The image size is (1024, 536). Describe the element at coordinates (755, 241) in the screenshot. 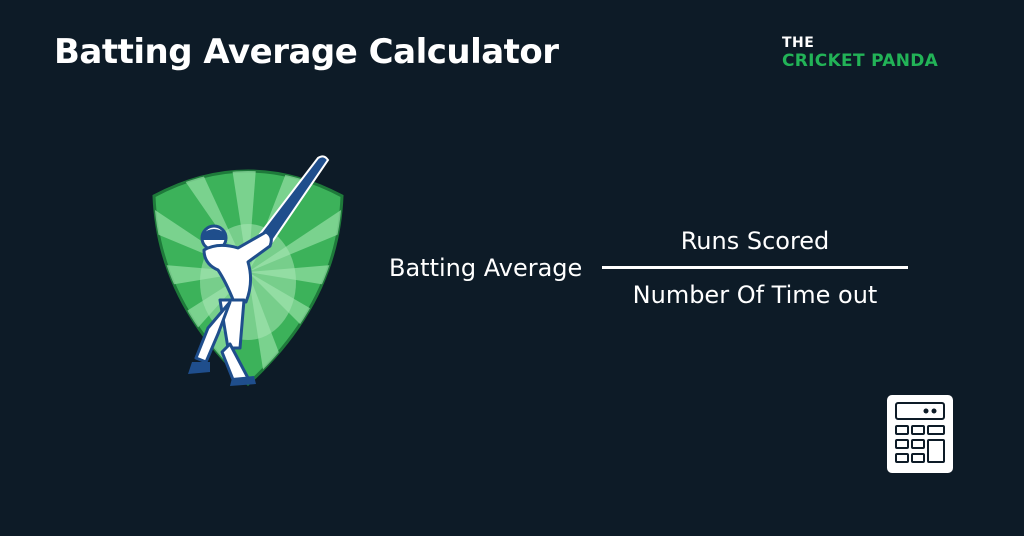

I see `formula-numerator: Runs Scored` at that location.